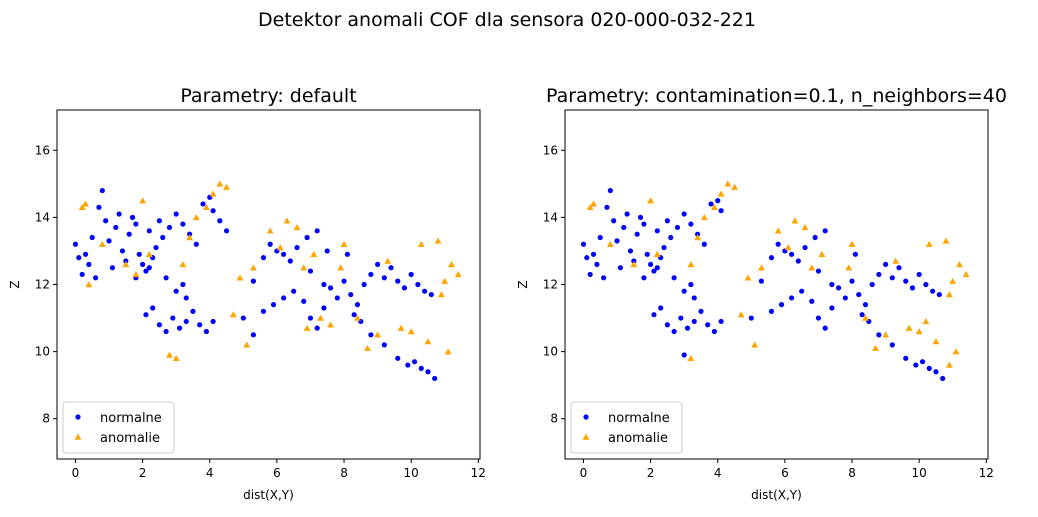 This screenshot has width=1038, height=517. Describe the element at coordinates (550, 150) in the screenshot. I see `y-tick-label: 16` at that location.